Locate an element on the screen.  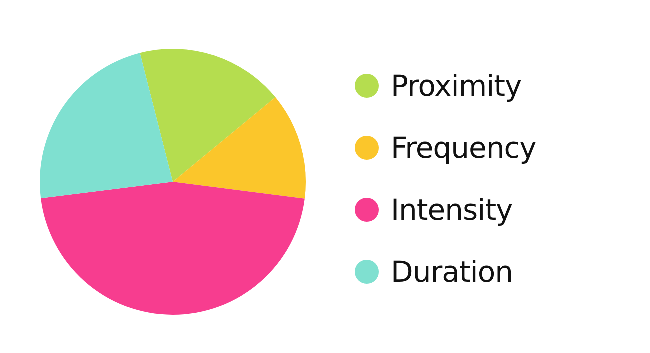
legend-label: Duration is located at coordinates (452, 272).